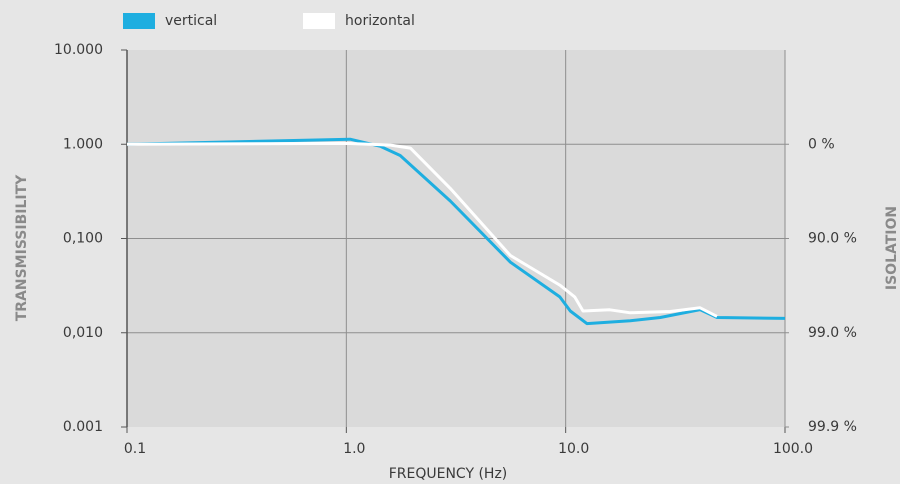 The width and height of the screenshot is (900, 484). What do you see at coordinates (135, 449) in the screenshot?
I see `x-tick-label: 0.1` at bounding box center [135, 449].